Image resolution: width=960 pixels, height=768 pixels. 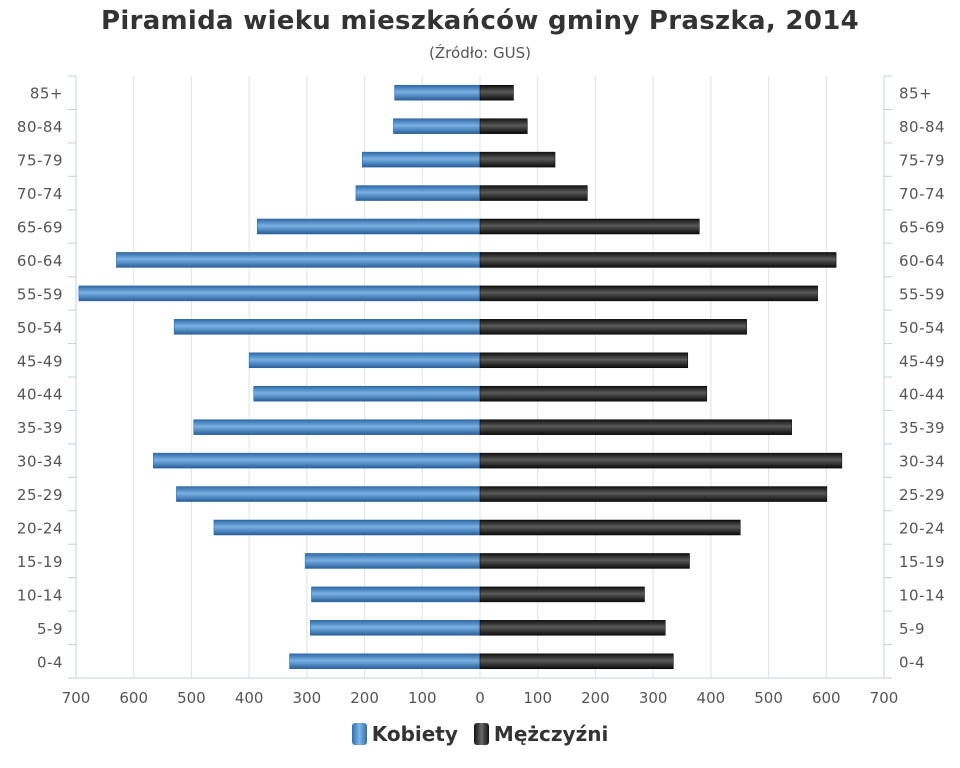 I want to click on left-category-label: 30-34, so click(x=40, y=462).